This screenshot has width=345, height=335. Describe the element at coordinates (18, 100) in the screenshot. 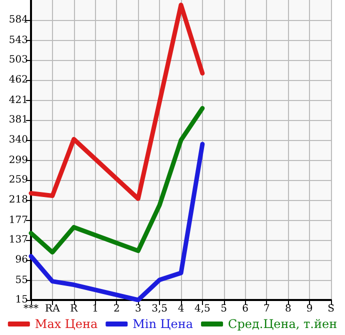

I see `y-tick-label: 421` at that location.